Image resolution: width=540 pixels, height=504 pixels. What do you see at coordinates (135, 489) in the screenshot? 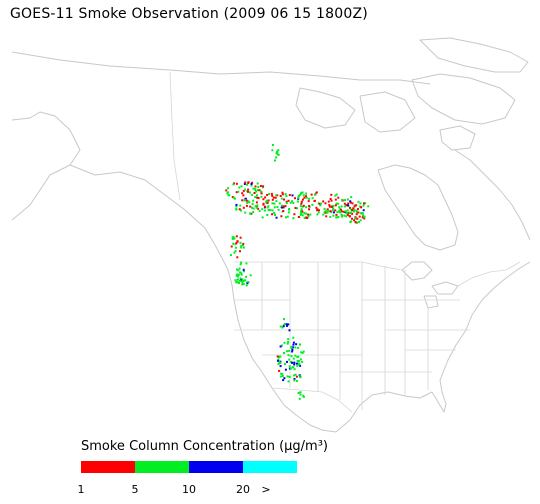
I see `legend-tick-5: 5` at bounding box center [135, 489].